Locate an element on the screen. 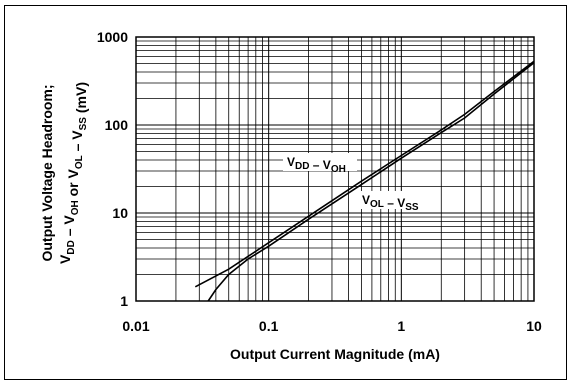 The height and width of the screenshot is (387, 574). series-label-text: VDD – VOH is located at coordinates (316, 165).